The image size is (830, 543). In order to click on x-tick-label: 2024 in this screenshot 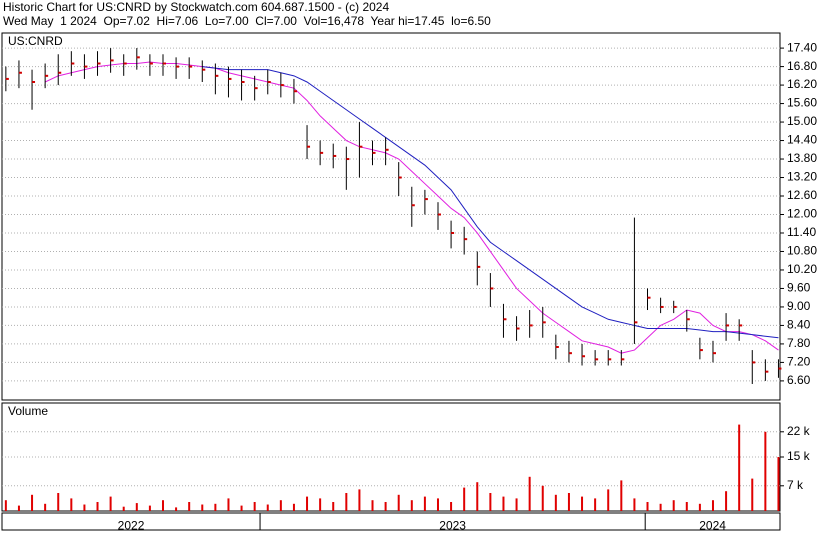, I will do `click(712, 526)`.